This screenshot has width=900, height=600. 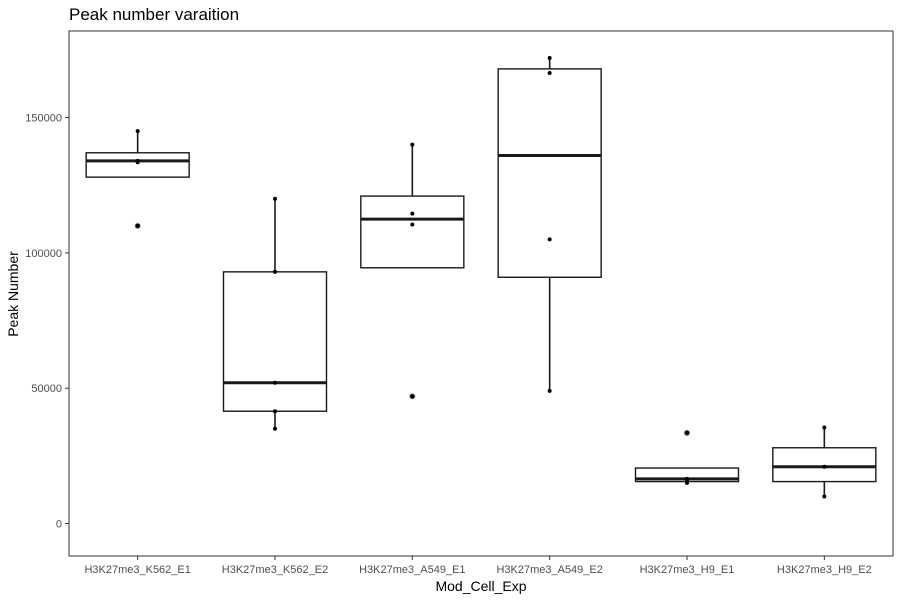 What do you see at coordinates (549, 570) in the screenshot?
I see `x-tick-label: H3K27me3_A549_E2` at bounding box center [549, 570].